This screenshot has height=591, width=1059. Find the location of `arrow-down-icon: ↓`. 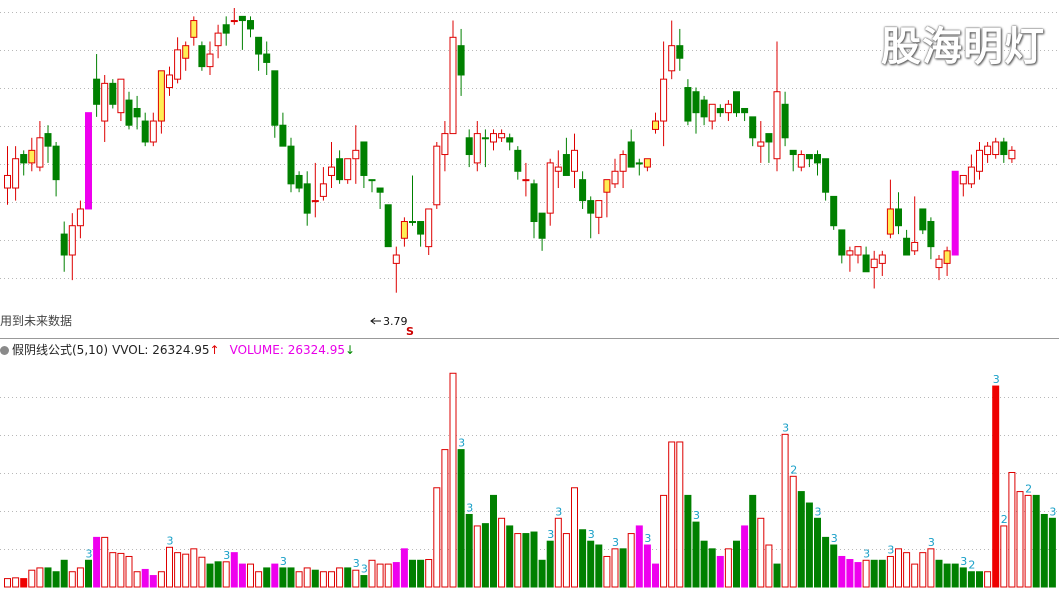

arrow-down-icon: ↓ is located at coordinates (350, 350).